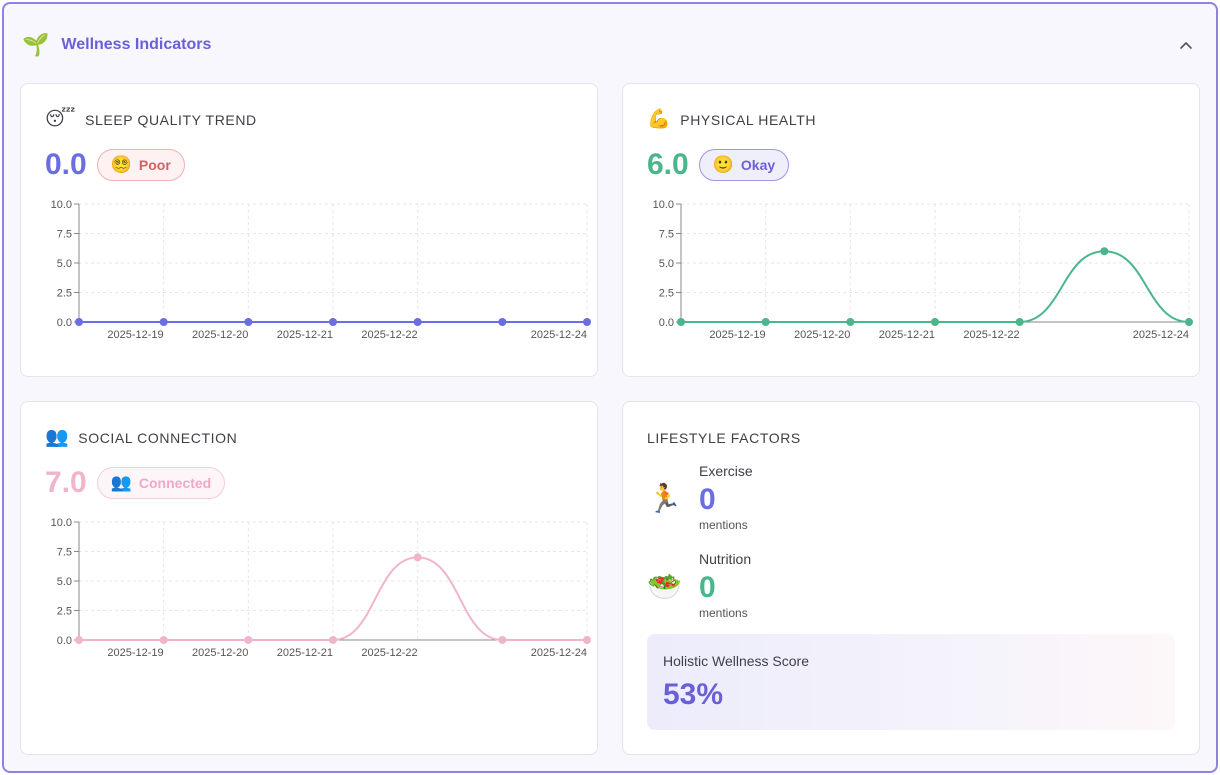 The width and height of the screenshot is (1220, 775). Describe the element at coordinates (693, 694) in the screenshot. I see `holistic-score: 53%` at that location.